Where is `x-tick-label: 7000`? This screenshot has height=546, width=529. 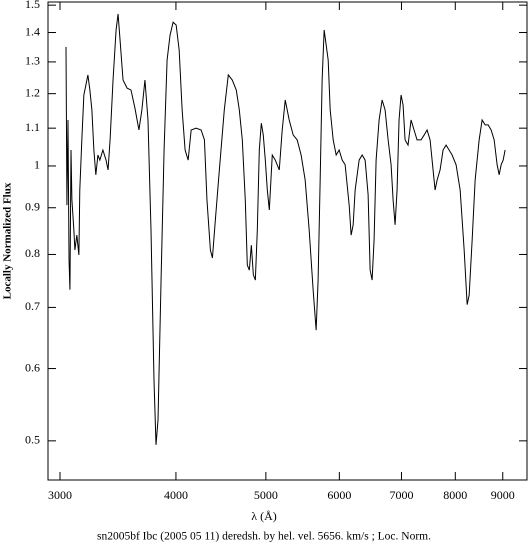
x-tick-label: 7000 is located at coordinates (401, 495).